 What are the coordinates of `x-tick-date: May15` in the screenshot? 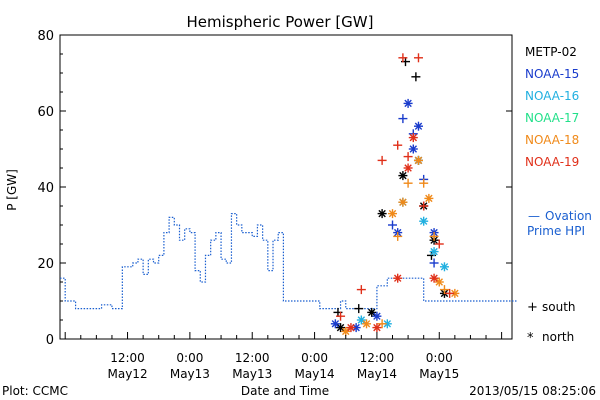 It's located at (439, 374).